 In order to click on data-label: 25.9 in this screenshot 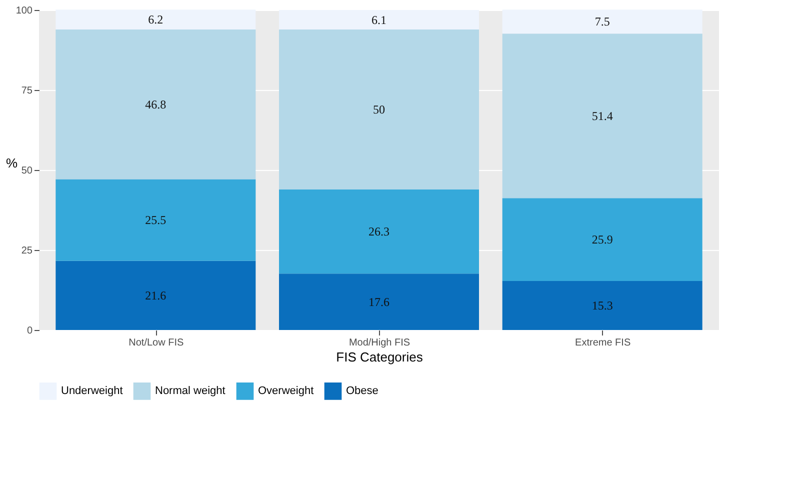, I will do `click(602, 239)`.